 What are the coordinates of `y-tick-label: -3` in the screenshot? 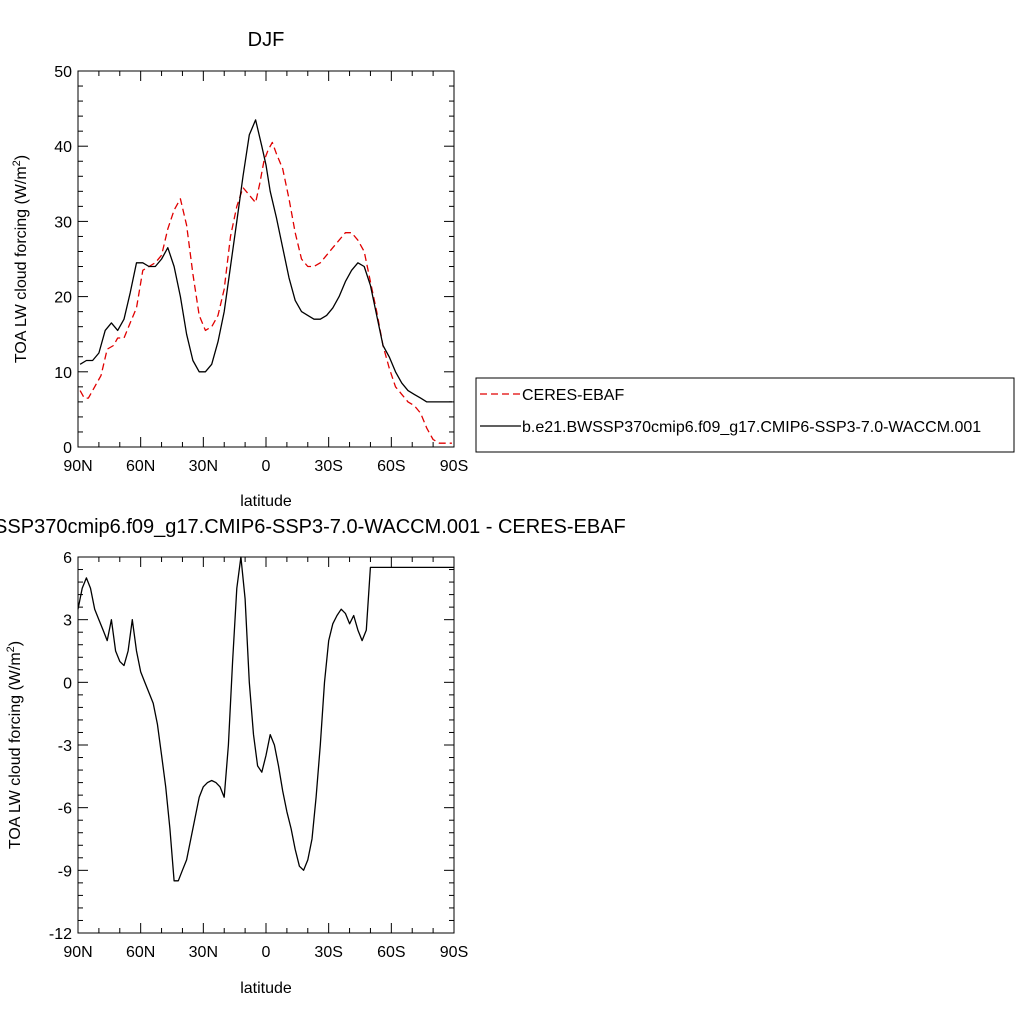 It's located at (65, 746).